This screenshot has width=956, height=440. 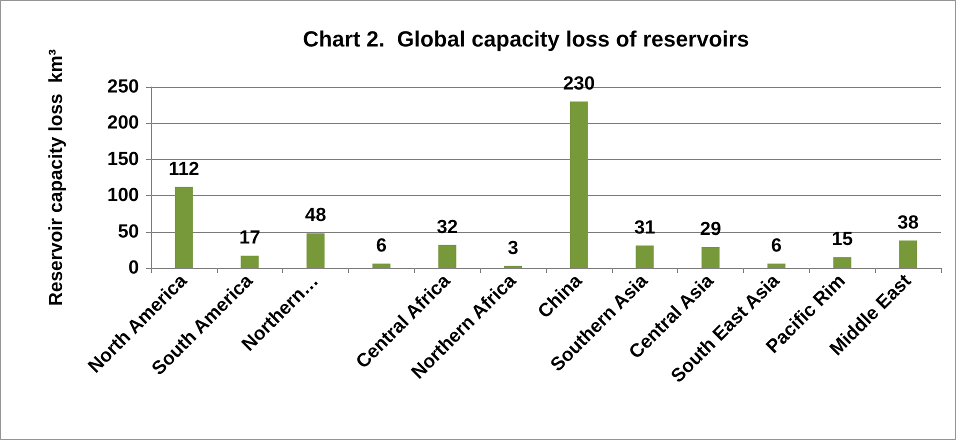 What do you see at coordinates (128, 231) in the screenshot?
I see `y-tick-label: 50` at bounding box center [128, 231].